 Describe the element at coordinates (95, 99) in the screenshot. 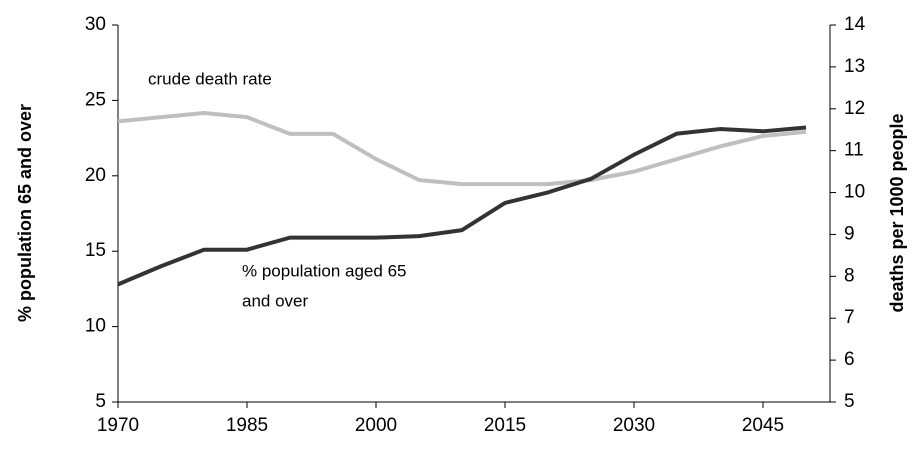

I see `y-tick-label: 25` at that location.